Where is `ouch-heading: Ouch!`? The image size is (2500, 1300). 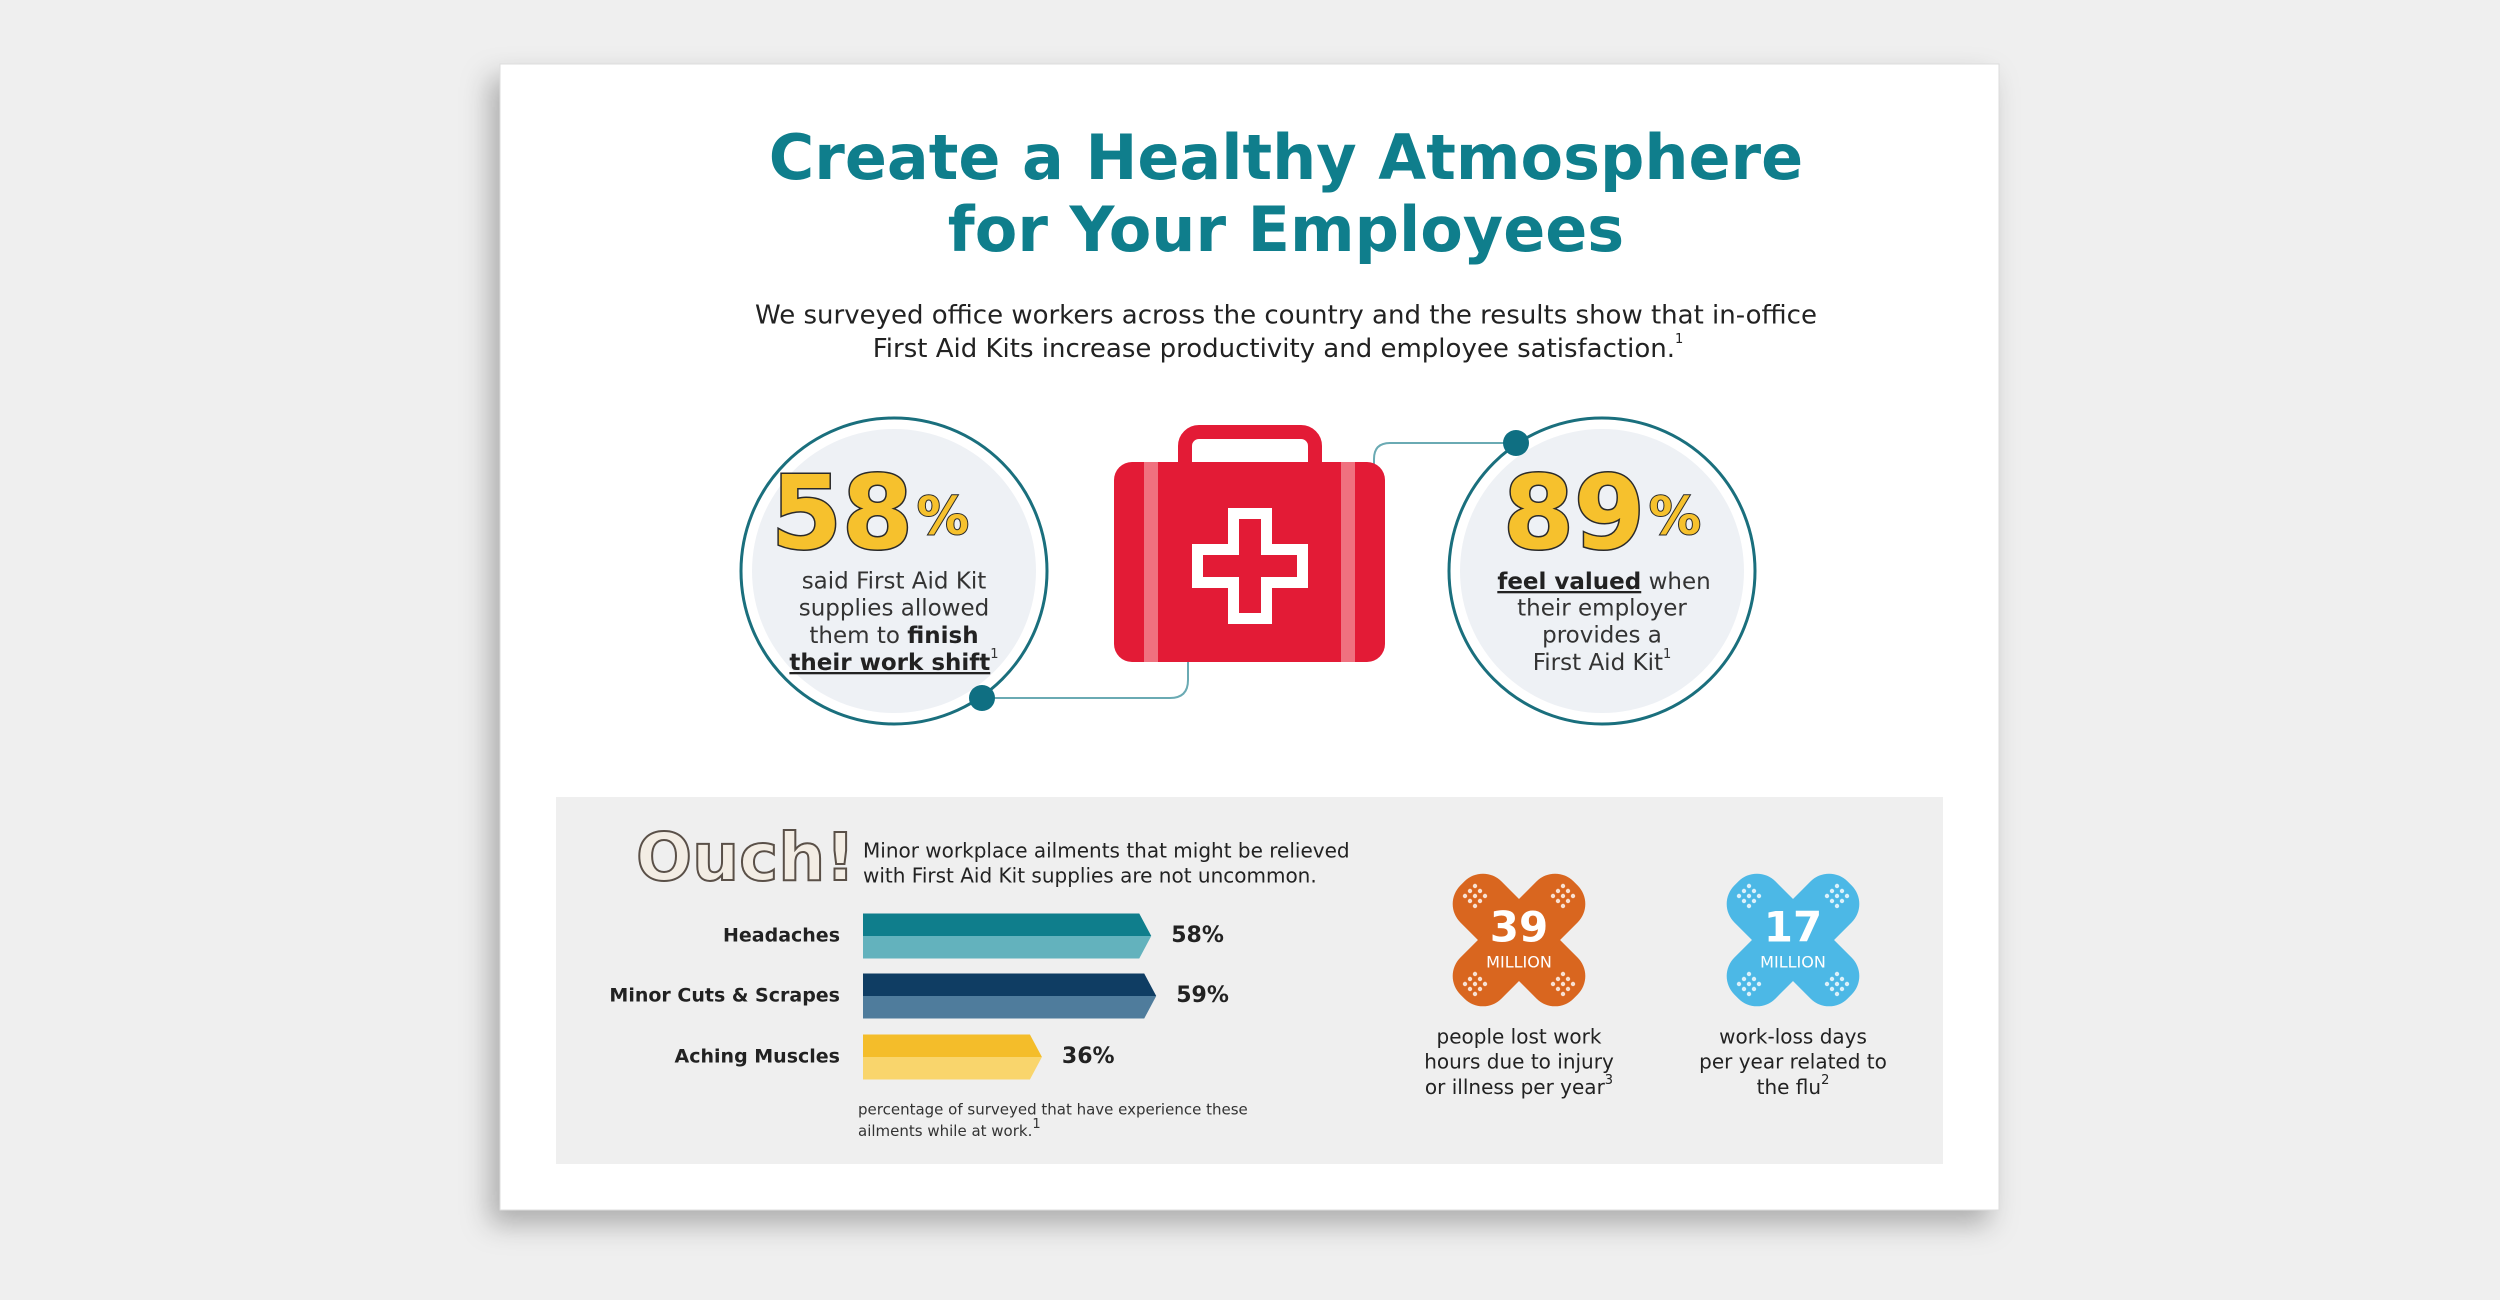 ouch-heading: Ouch! is located at coordinates (745, 857).